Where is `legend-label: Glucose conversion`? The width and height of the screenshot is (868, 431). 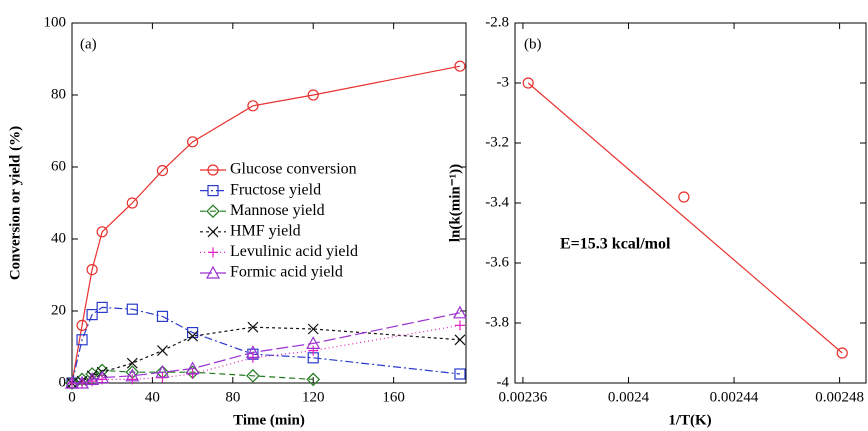 legend-label: Glucose conversion is located at coordinates (293, 169).